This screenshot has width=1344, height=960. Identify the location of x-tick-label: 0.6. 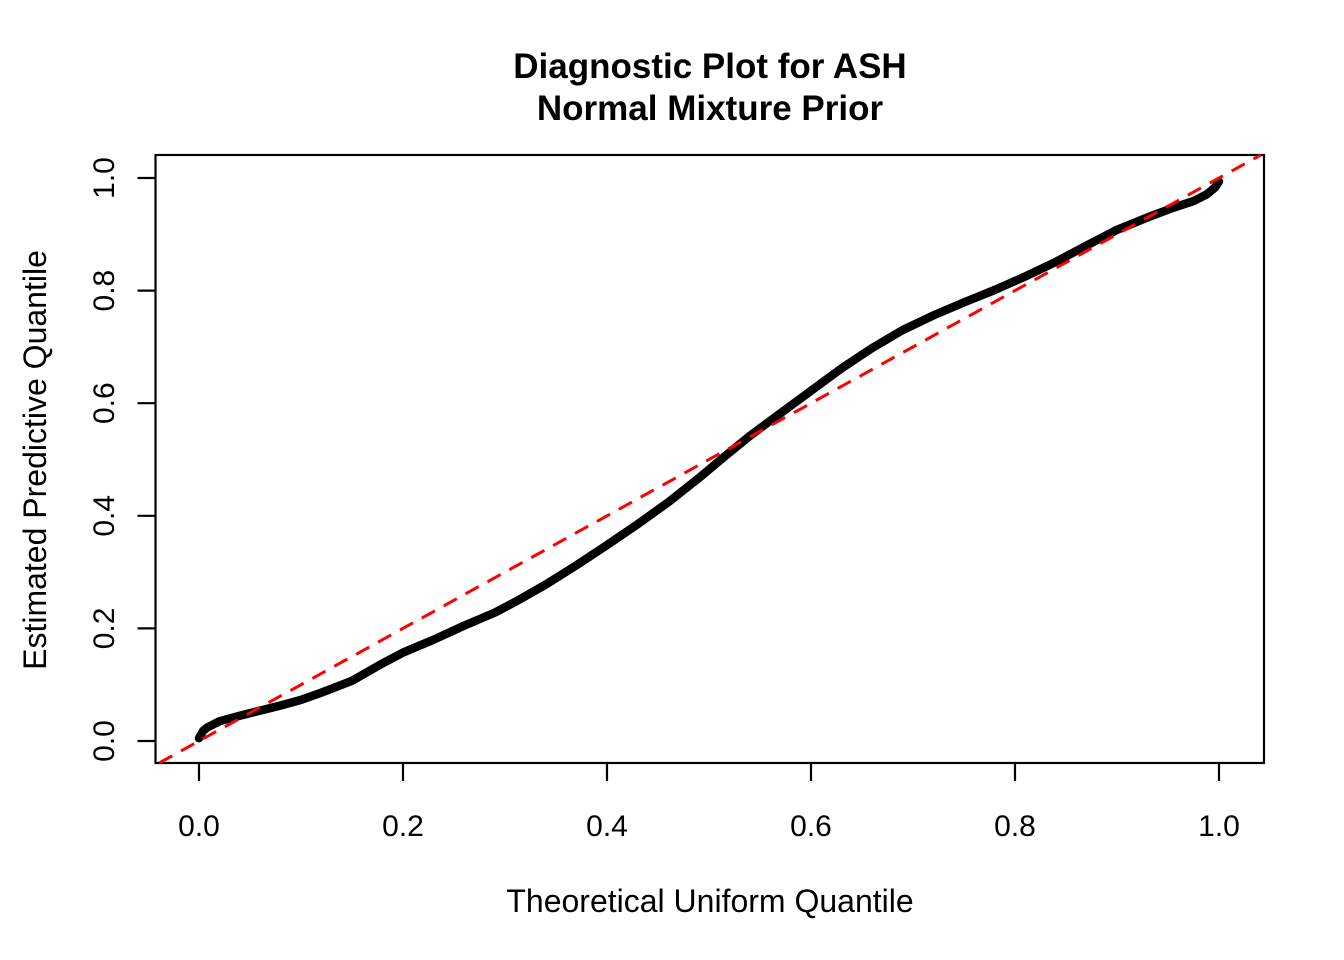
(811, 826).